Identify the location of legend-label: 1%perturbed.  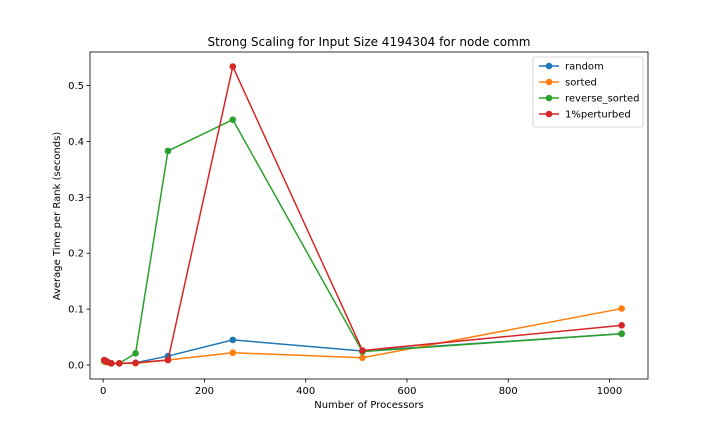
(598, 115).